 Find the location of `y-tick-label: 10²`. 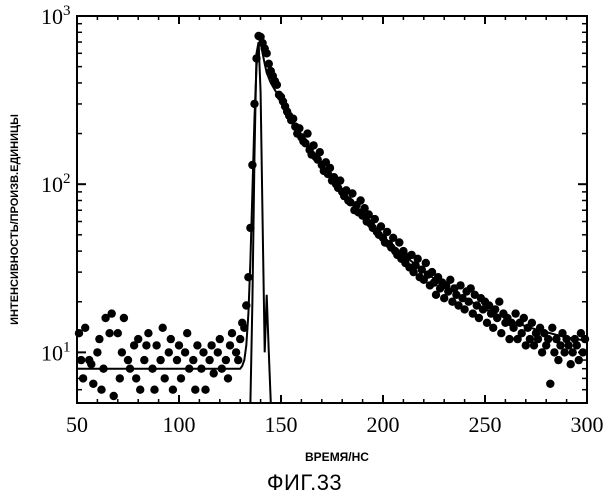

y-tick-label: 10² is located at coordinates (56, 184).